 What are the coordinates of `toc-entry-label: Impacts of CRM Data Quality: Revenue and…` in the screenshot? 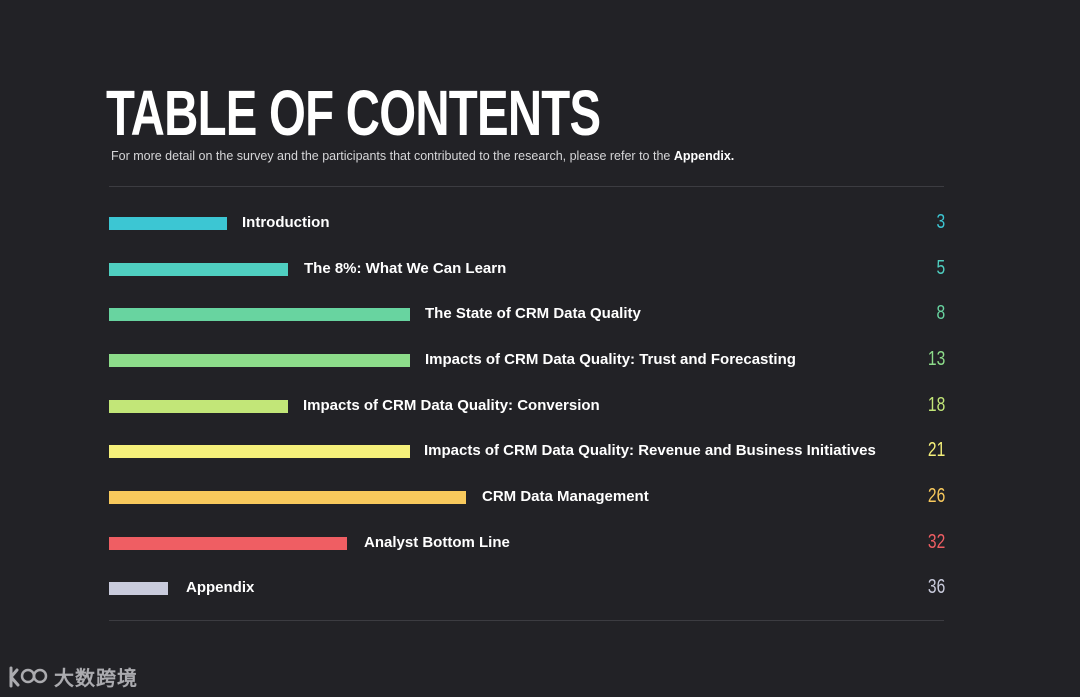 It's located at (650, 450).